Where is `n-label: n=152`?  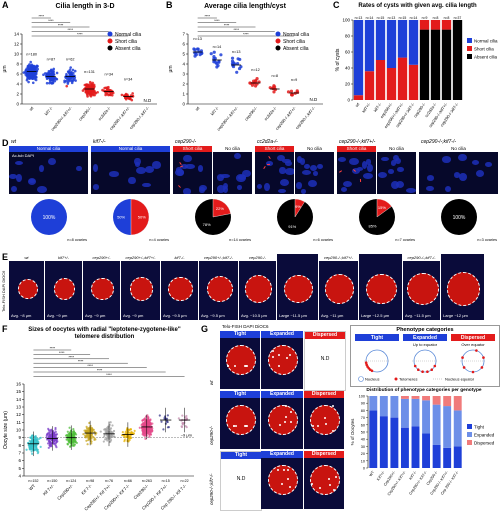
n-label: n=152 is located at coordinates (33, 481).